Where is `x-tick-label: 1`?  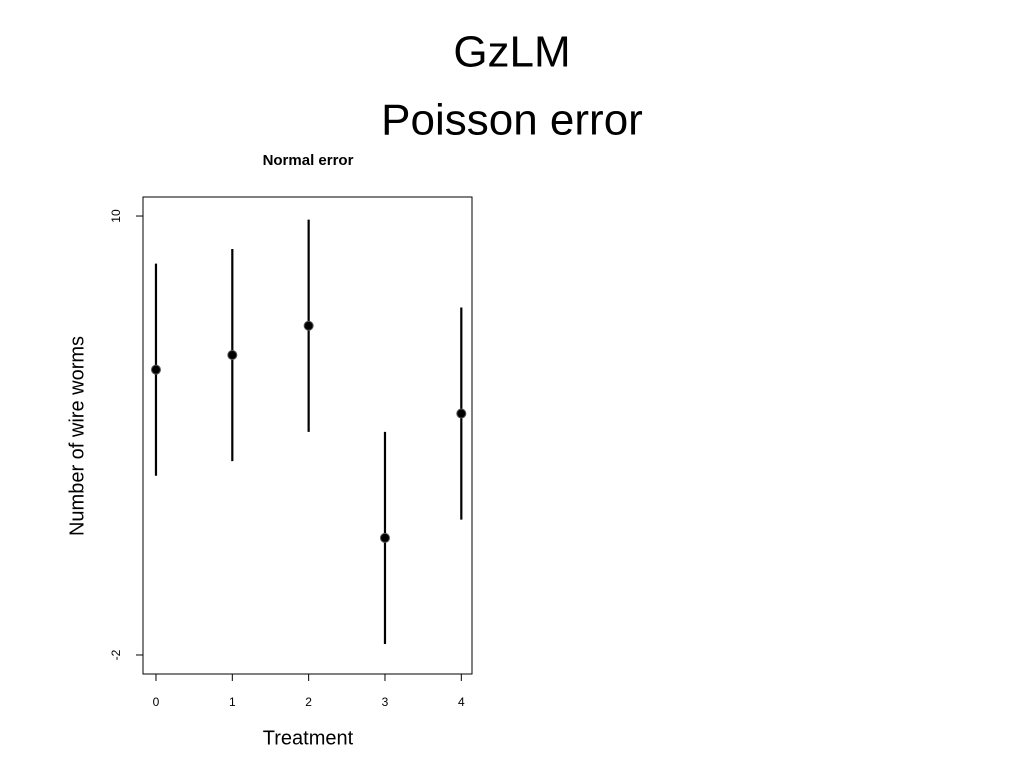
x-tick-label: 1 is located at coordinates (232, 702).